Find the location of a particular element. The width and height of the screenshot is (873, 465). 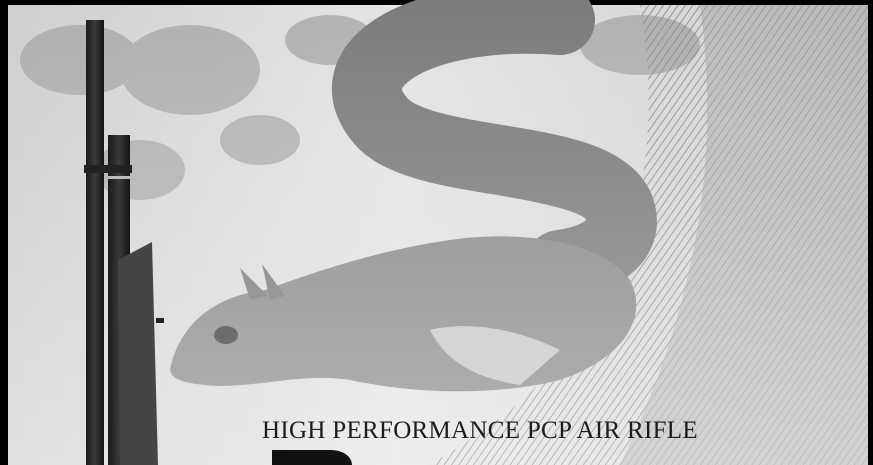

rifle-stock is located at coordinates (138, 353).